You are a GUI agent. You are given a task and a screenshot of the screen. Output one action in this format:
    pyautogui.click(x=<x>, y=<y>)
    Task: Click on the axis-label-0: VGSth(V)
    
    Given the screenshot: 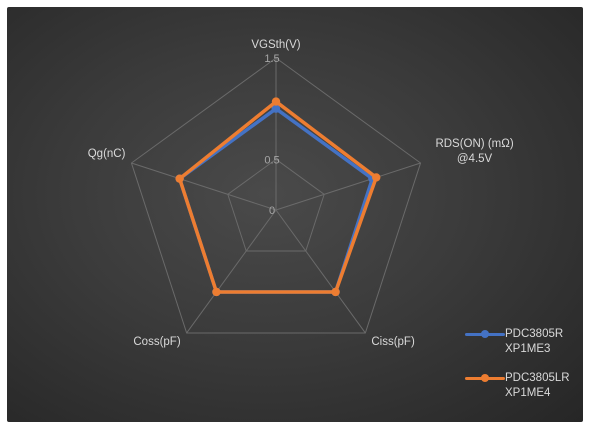 What is the action you would take?
    pyautogui.click(x=275, y=45)
    